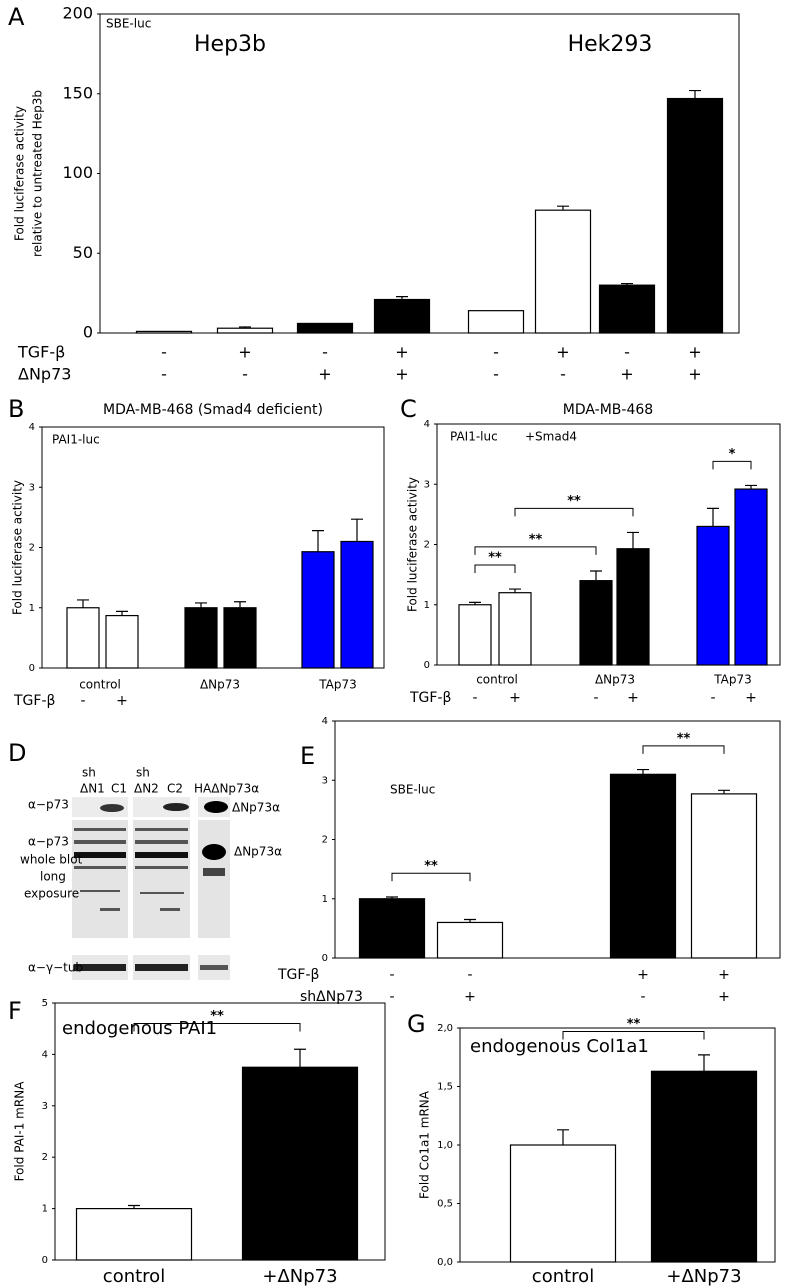  What do you see at coordinates (551, 437) in the screenshot?
I see `inner-label: +Smad4` at bounding box center [551, 437].